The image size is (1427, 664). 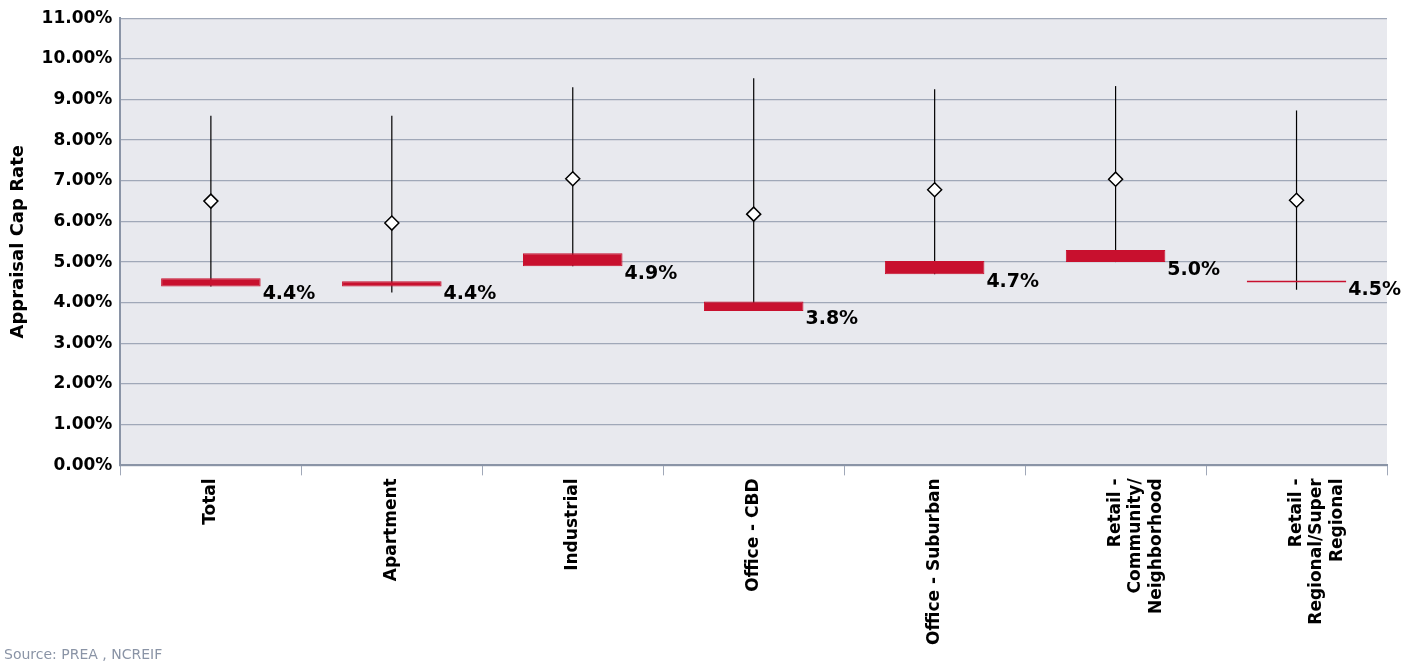 I want to click on x-tick-label: Apartment, so click(x=390, y=530).